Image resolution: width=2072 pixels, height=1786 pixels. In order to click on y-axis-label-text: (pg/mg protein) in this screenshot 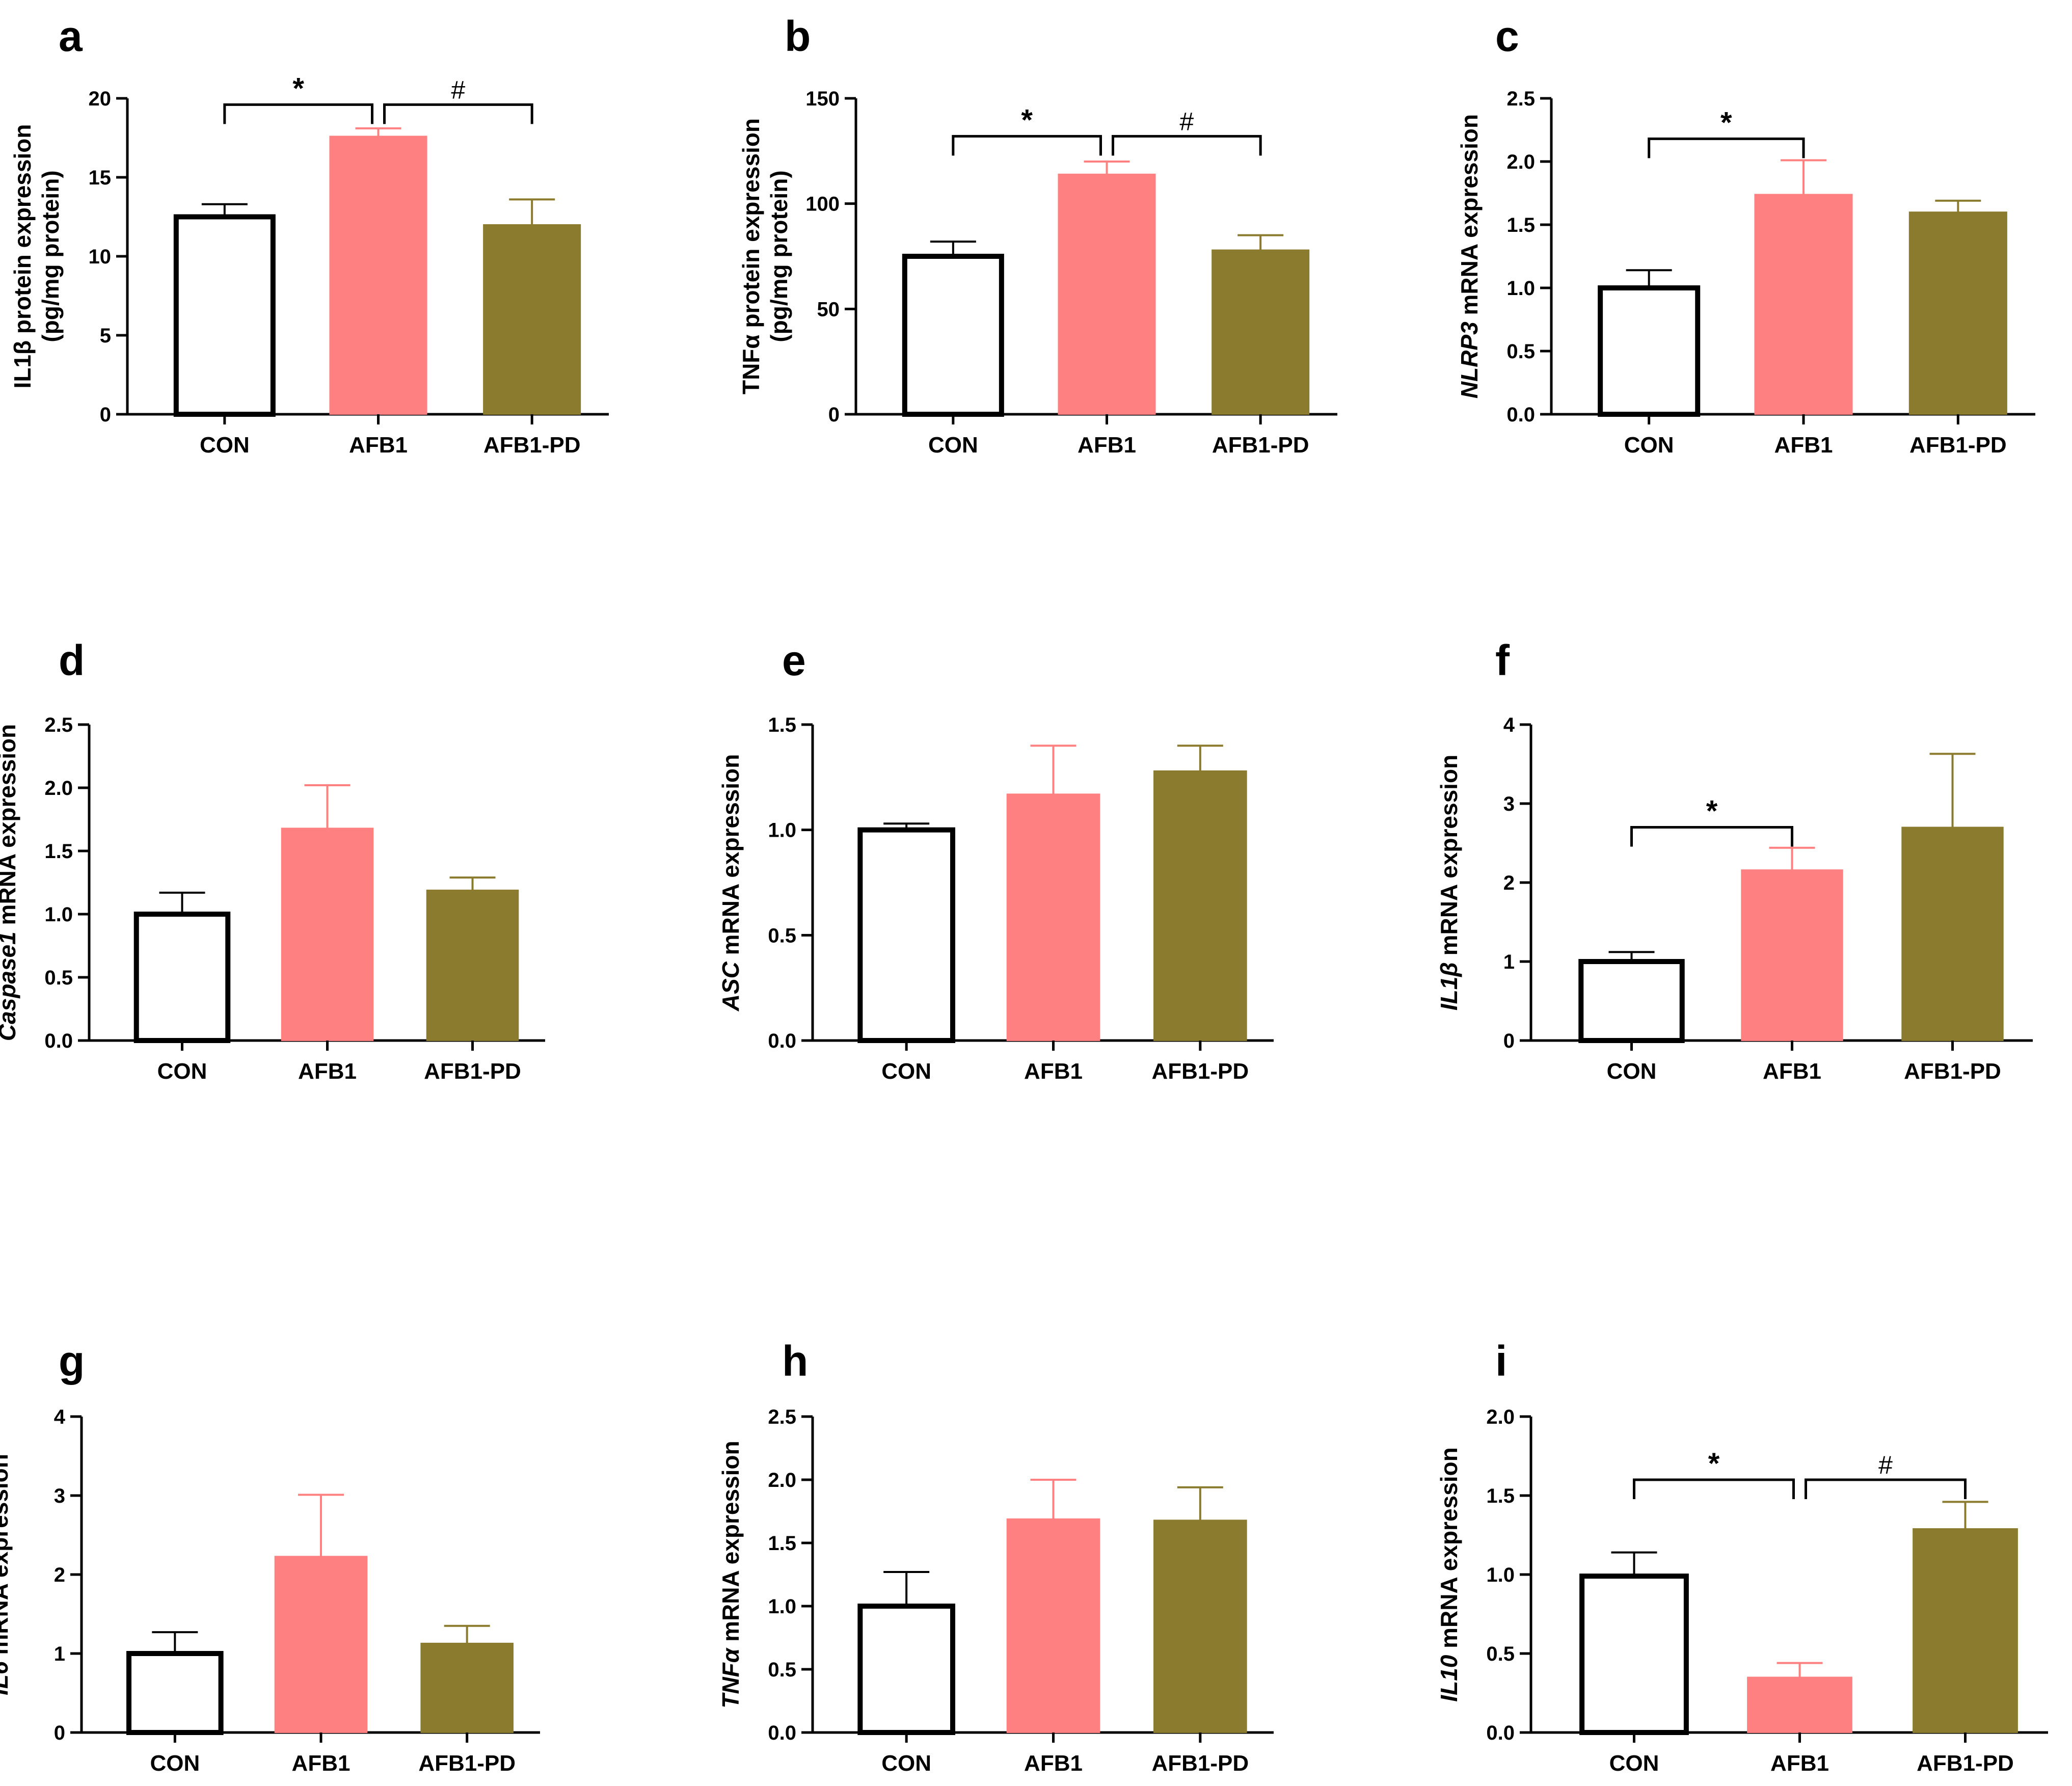, I will do `click(779, 256)`.